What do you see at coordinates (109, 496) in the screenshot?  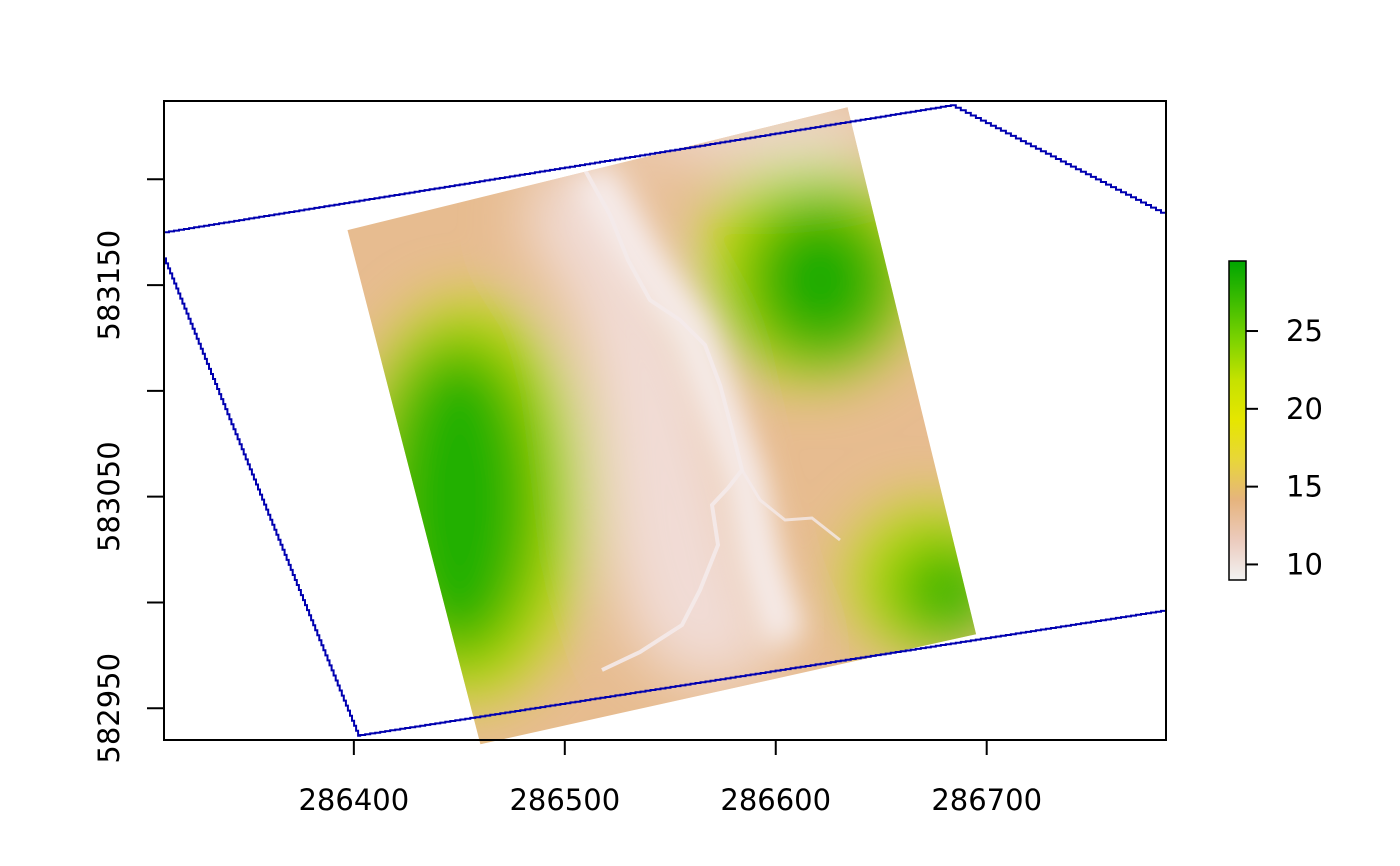 I see `y-tick-label: 583050` at bounding box center [109, 496].